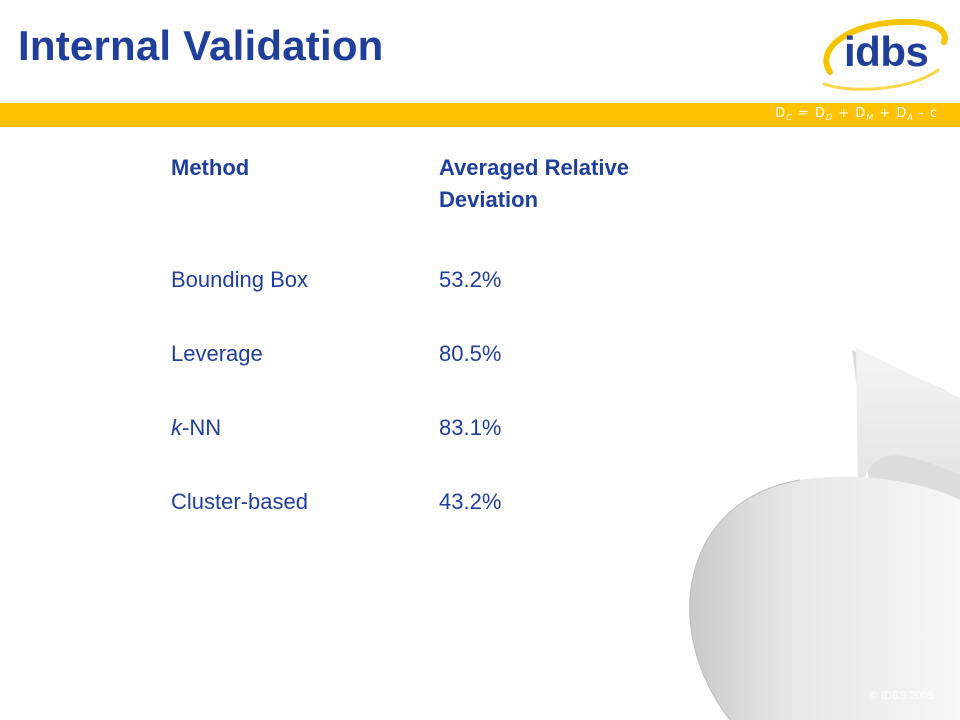 Image resolution: width=960 pixels, height=720 pixels. I want to click on row-method: Cluster-based, so click(239, 501).